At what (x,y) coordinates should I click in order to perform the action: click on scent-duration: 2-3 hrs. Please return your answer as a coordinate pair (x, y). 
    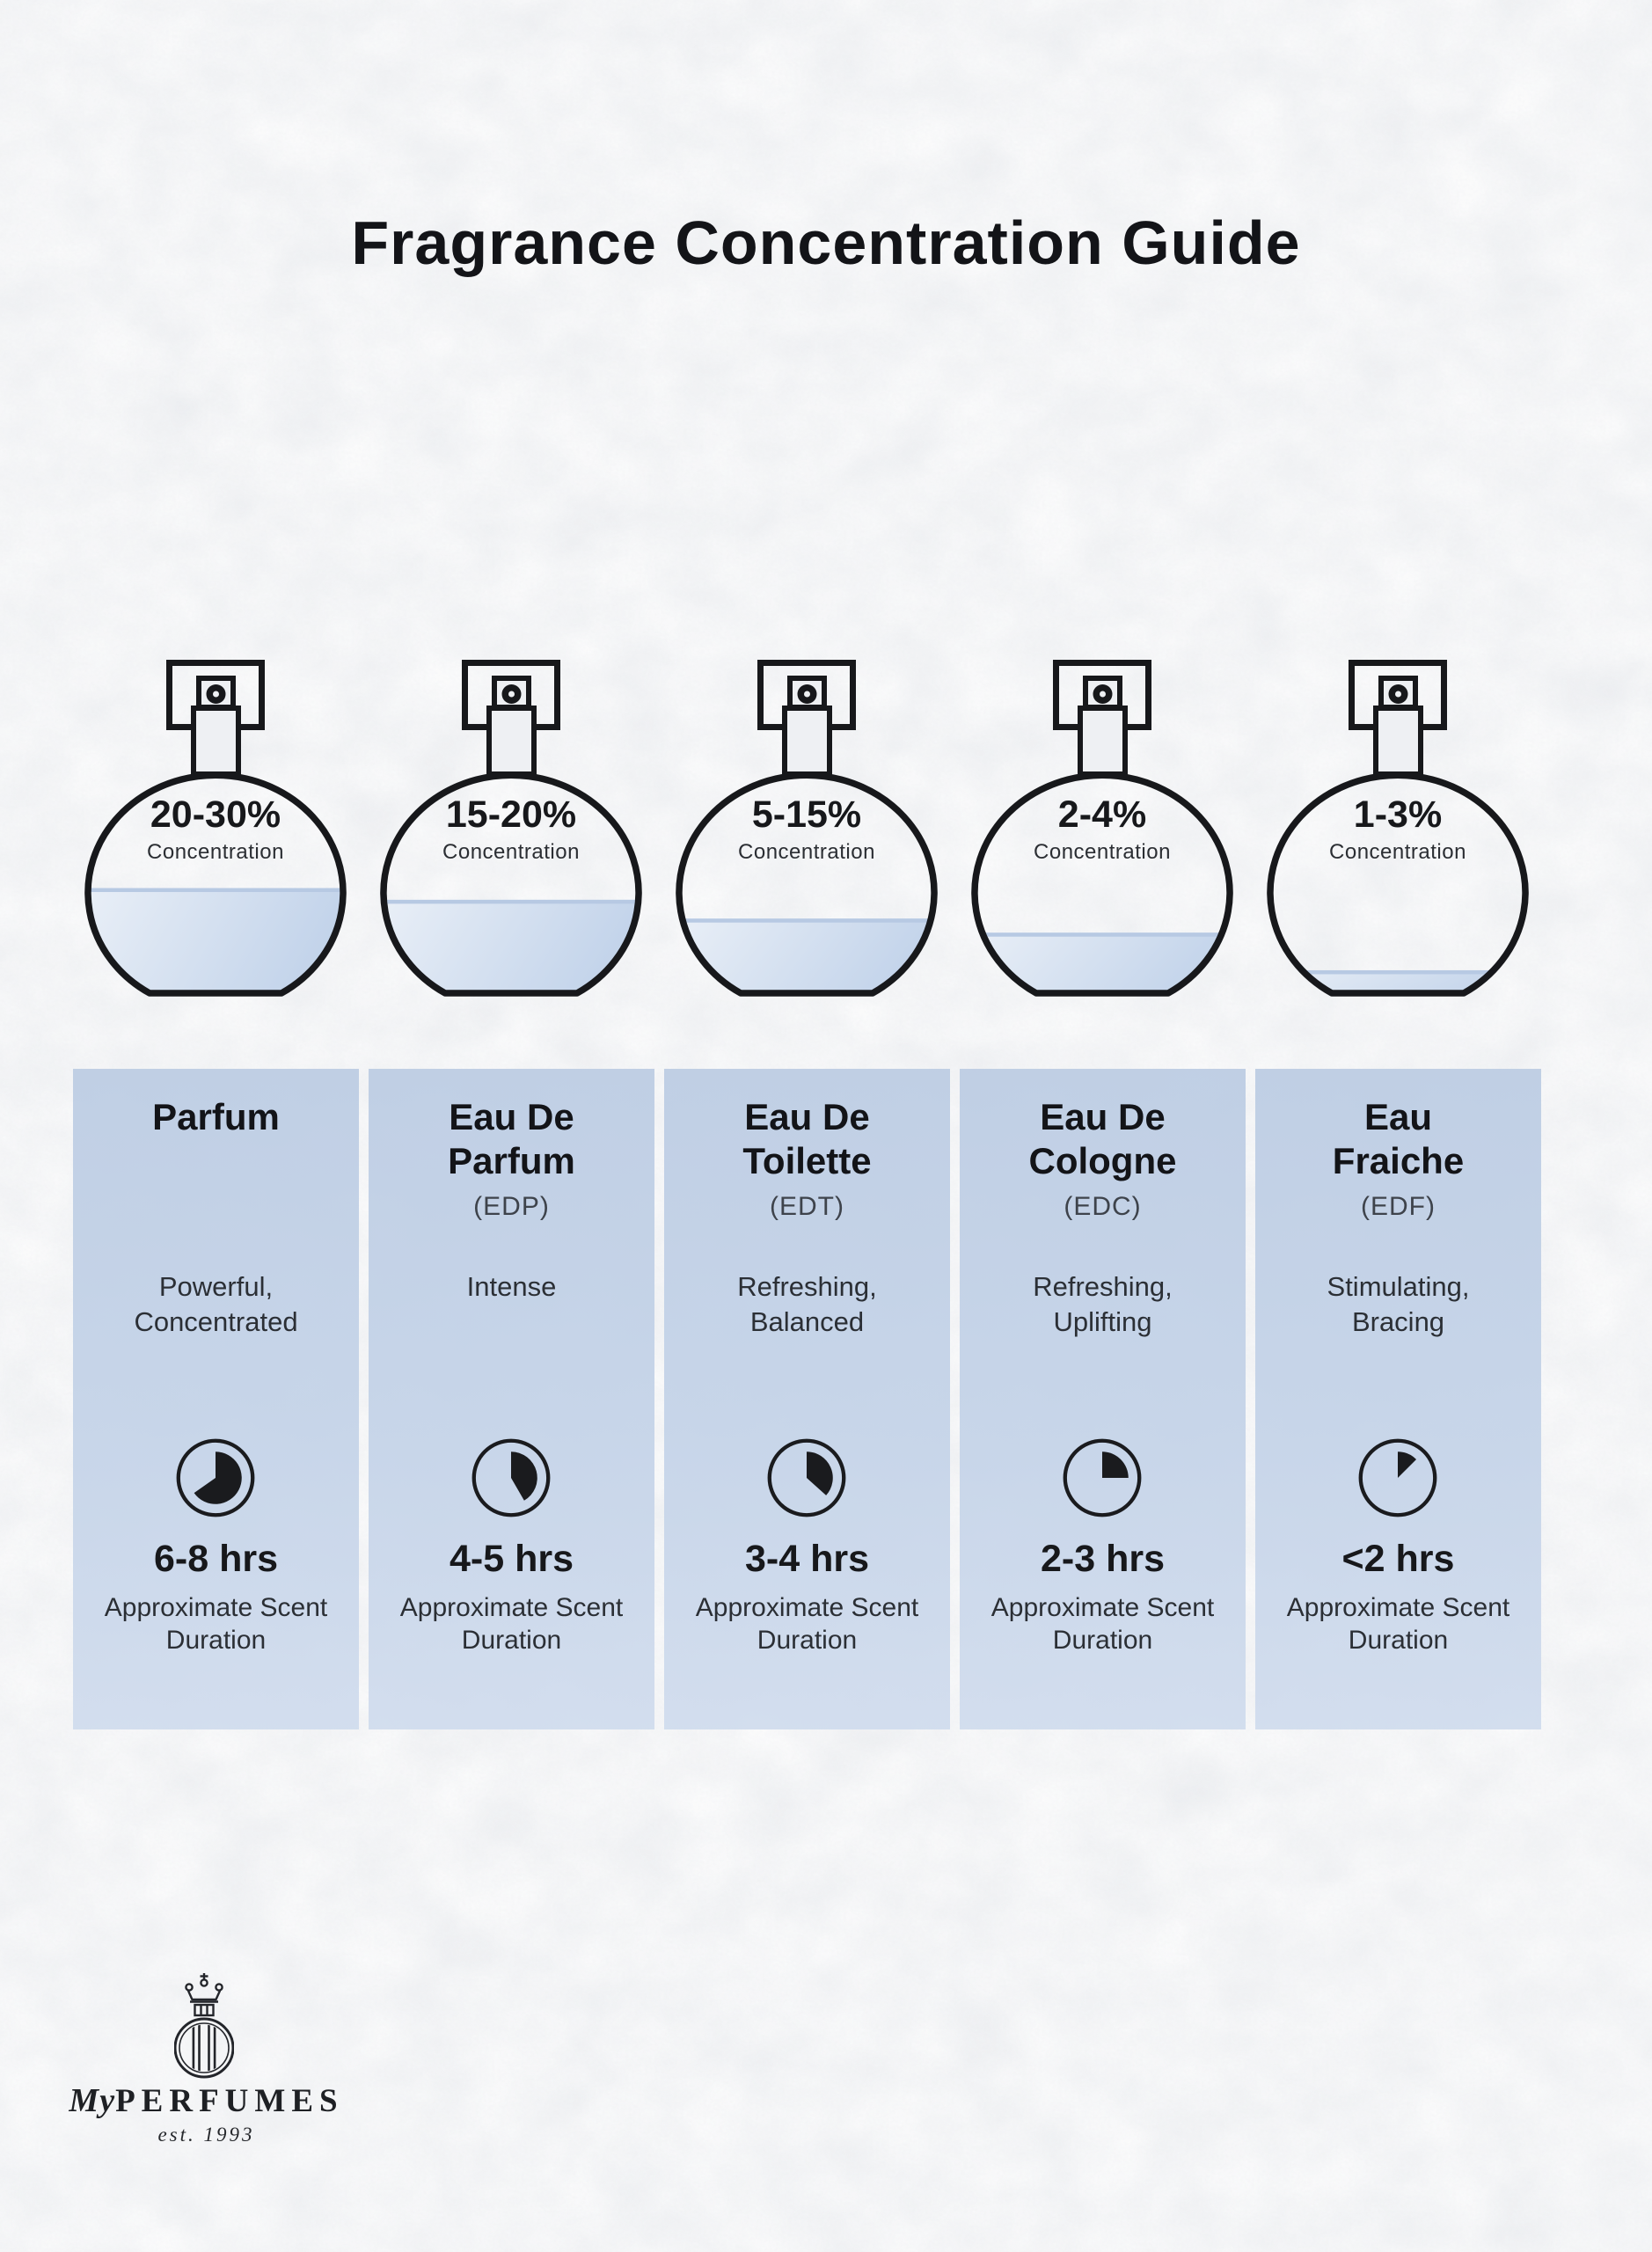
    Looking at the image, I should click on (1102, 1559).